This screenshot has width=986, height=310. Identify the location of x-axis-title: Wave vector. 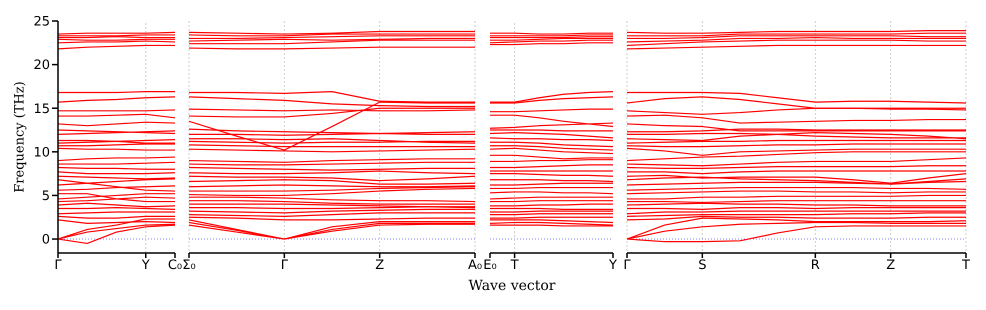
(512, 286).